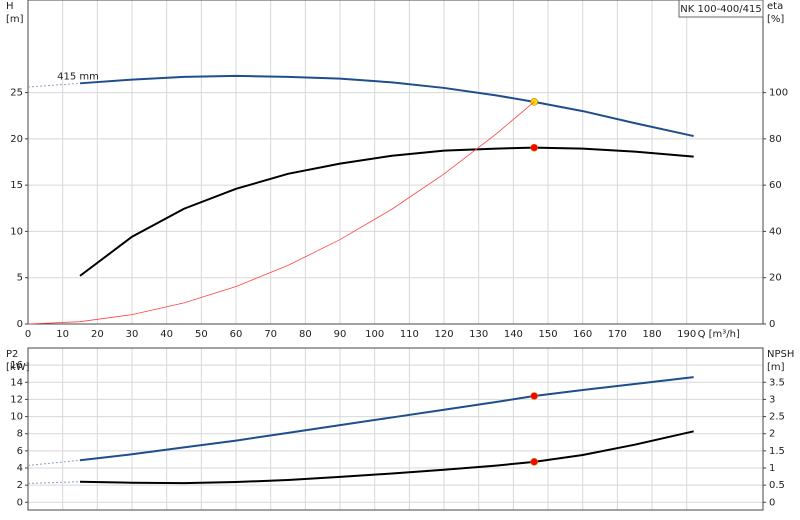 This screenshot has width=800, height=520. I want to click on x-tick-label: 110, so click(409, 334).